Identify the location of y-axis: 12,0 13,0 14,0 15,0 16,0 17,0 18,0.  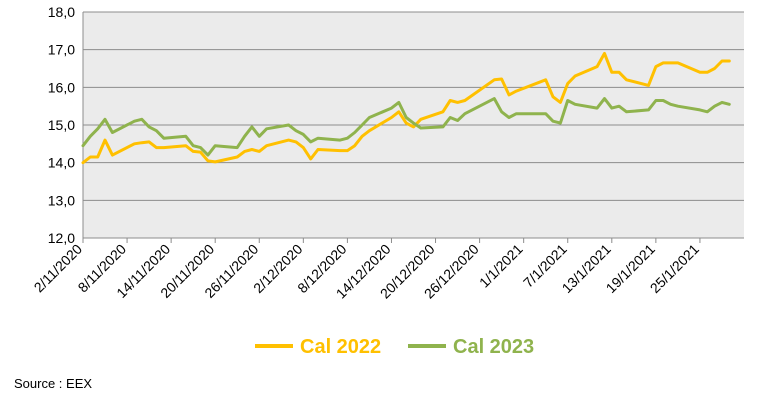
(61, 125).